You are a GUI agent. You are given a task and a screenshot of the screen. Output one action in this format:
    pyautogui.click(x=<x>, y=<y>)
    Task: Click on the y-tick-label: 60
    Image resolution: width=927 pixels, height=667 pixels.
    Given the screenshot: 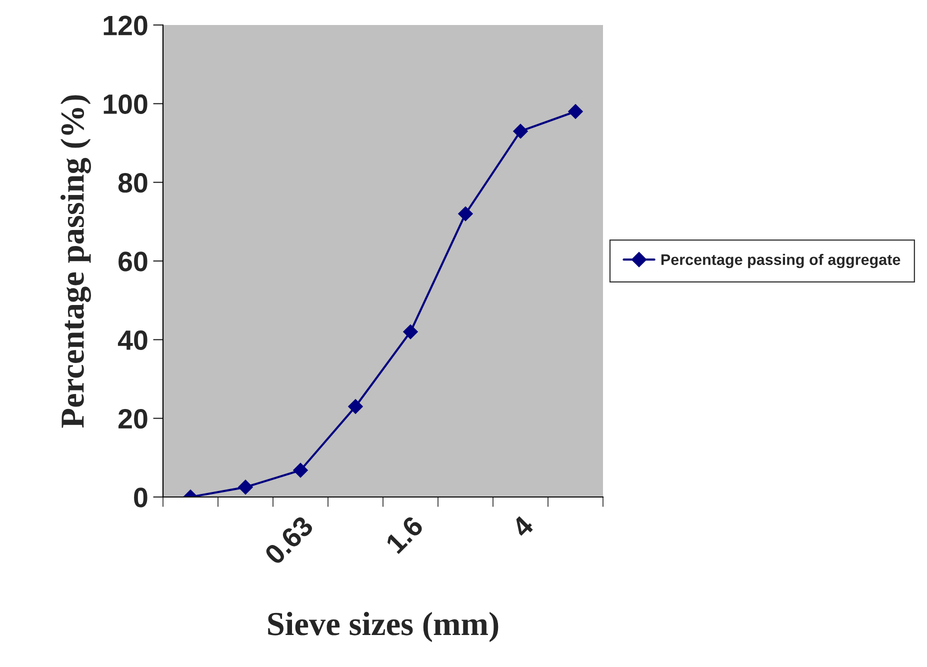 What is the action you would take?
    pyautogui.click(x=133, y=262)
    